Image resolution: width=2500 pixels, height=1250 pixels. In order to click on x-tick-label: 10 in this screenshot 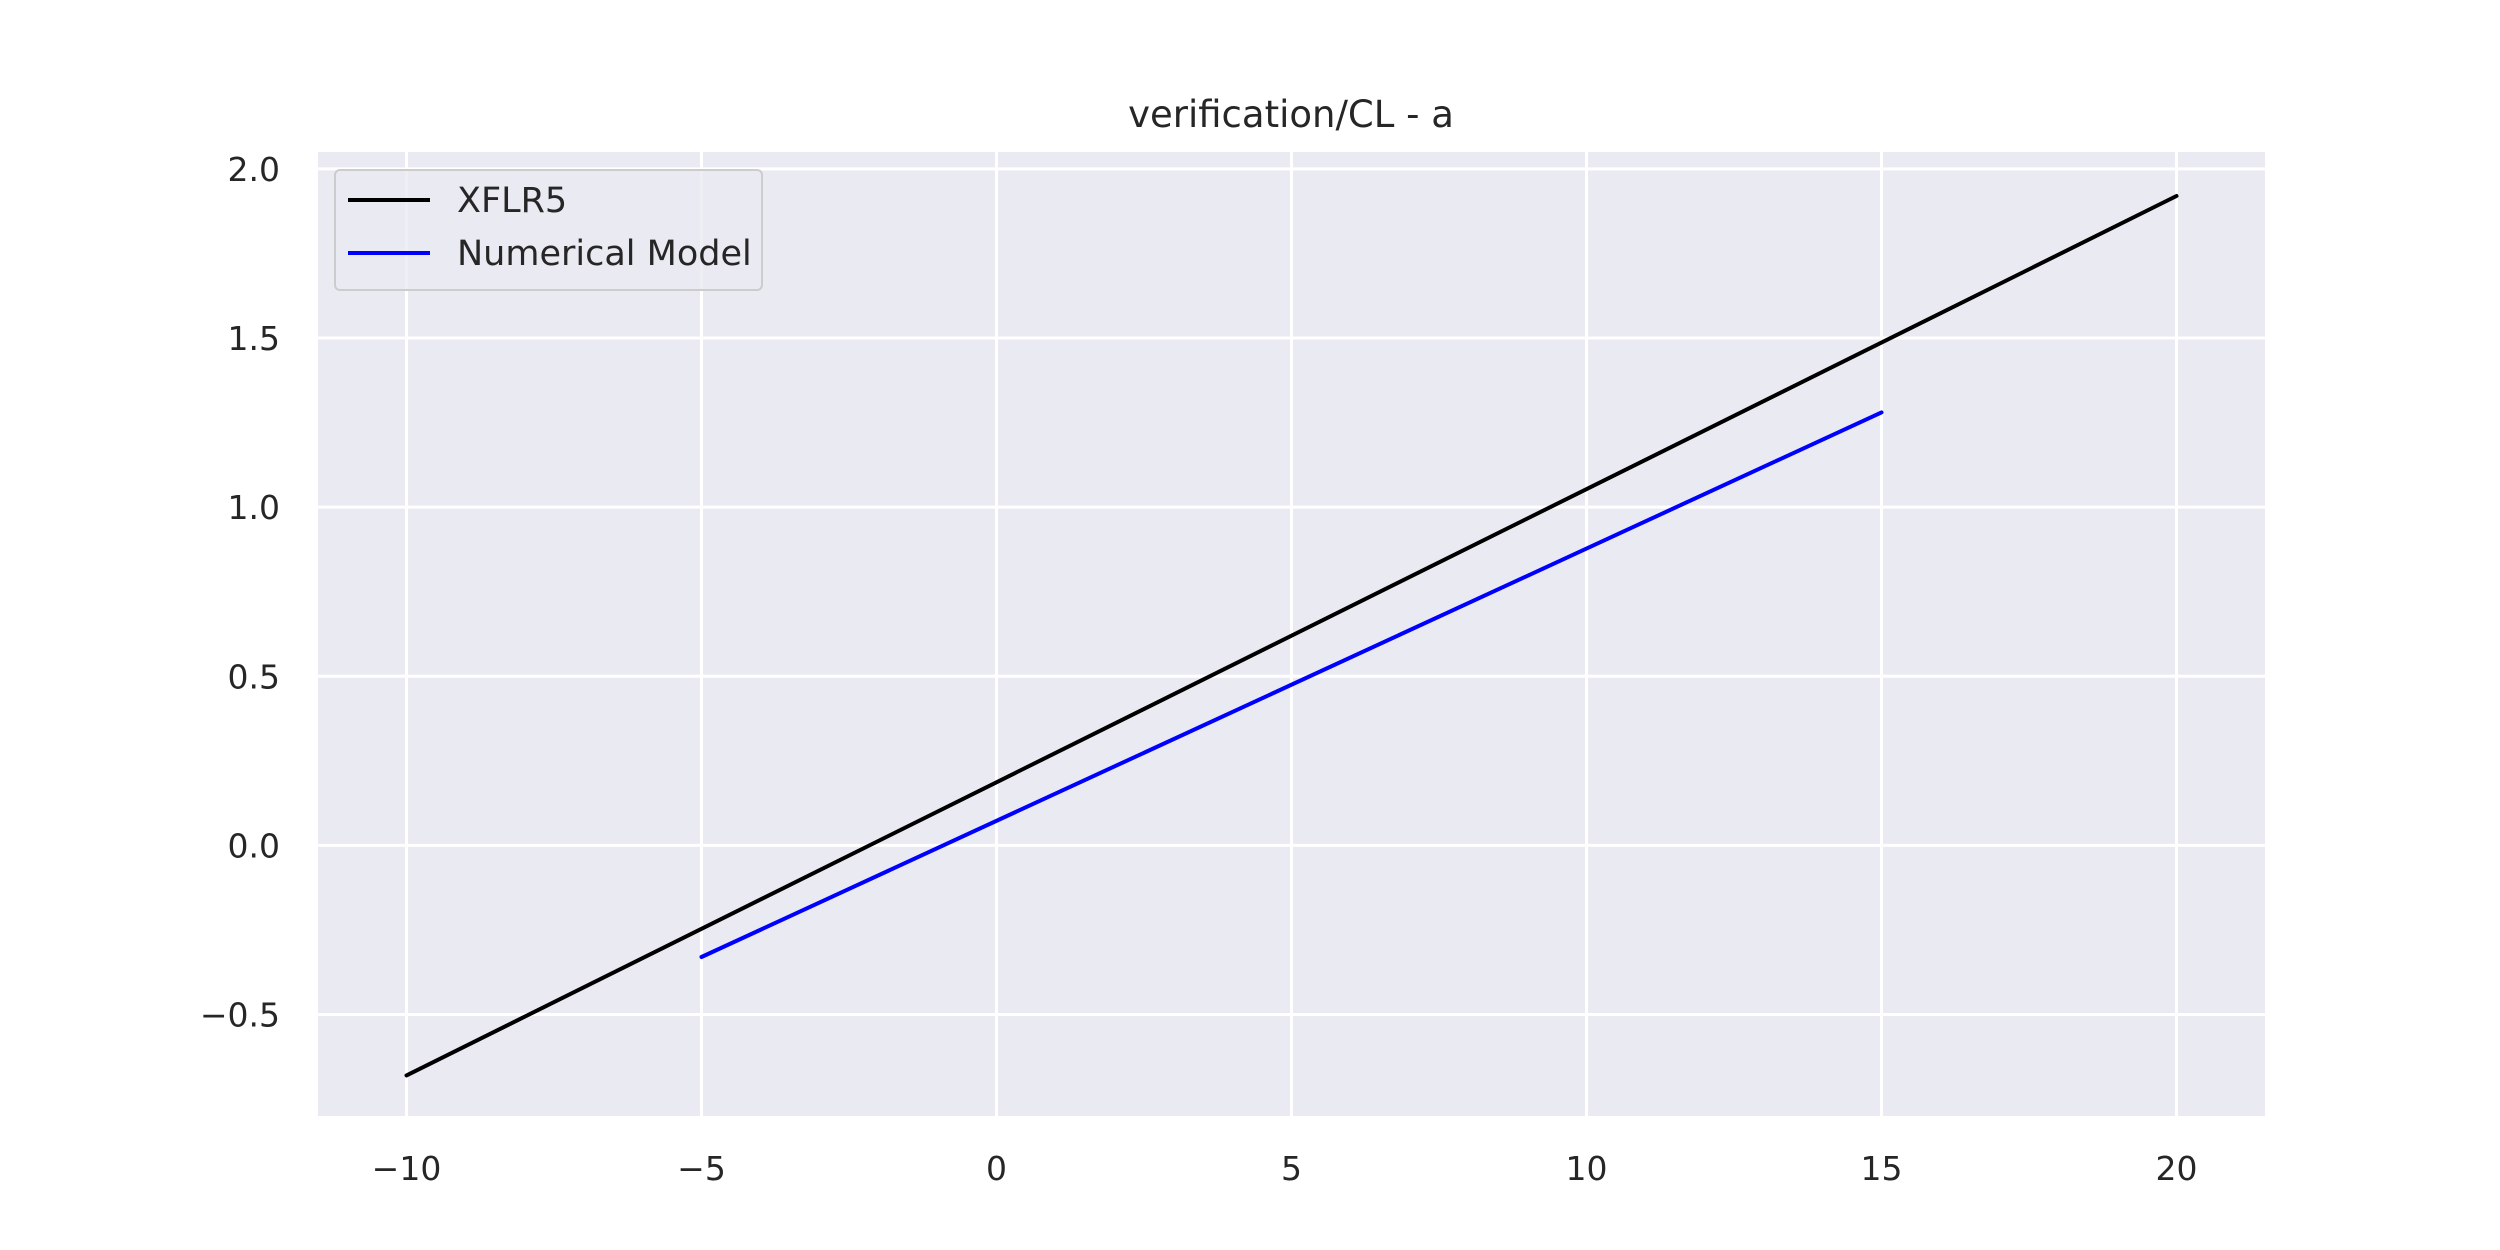, I will do `click(1587, 1168)`.